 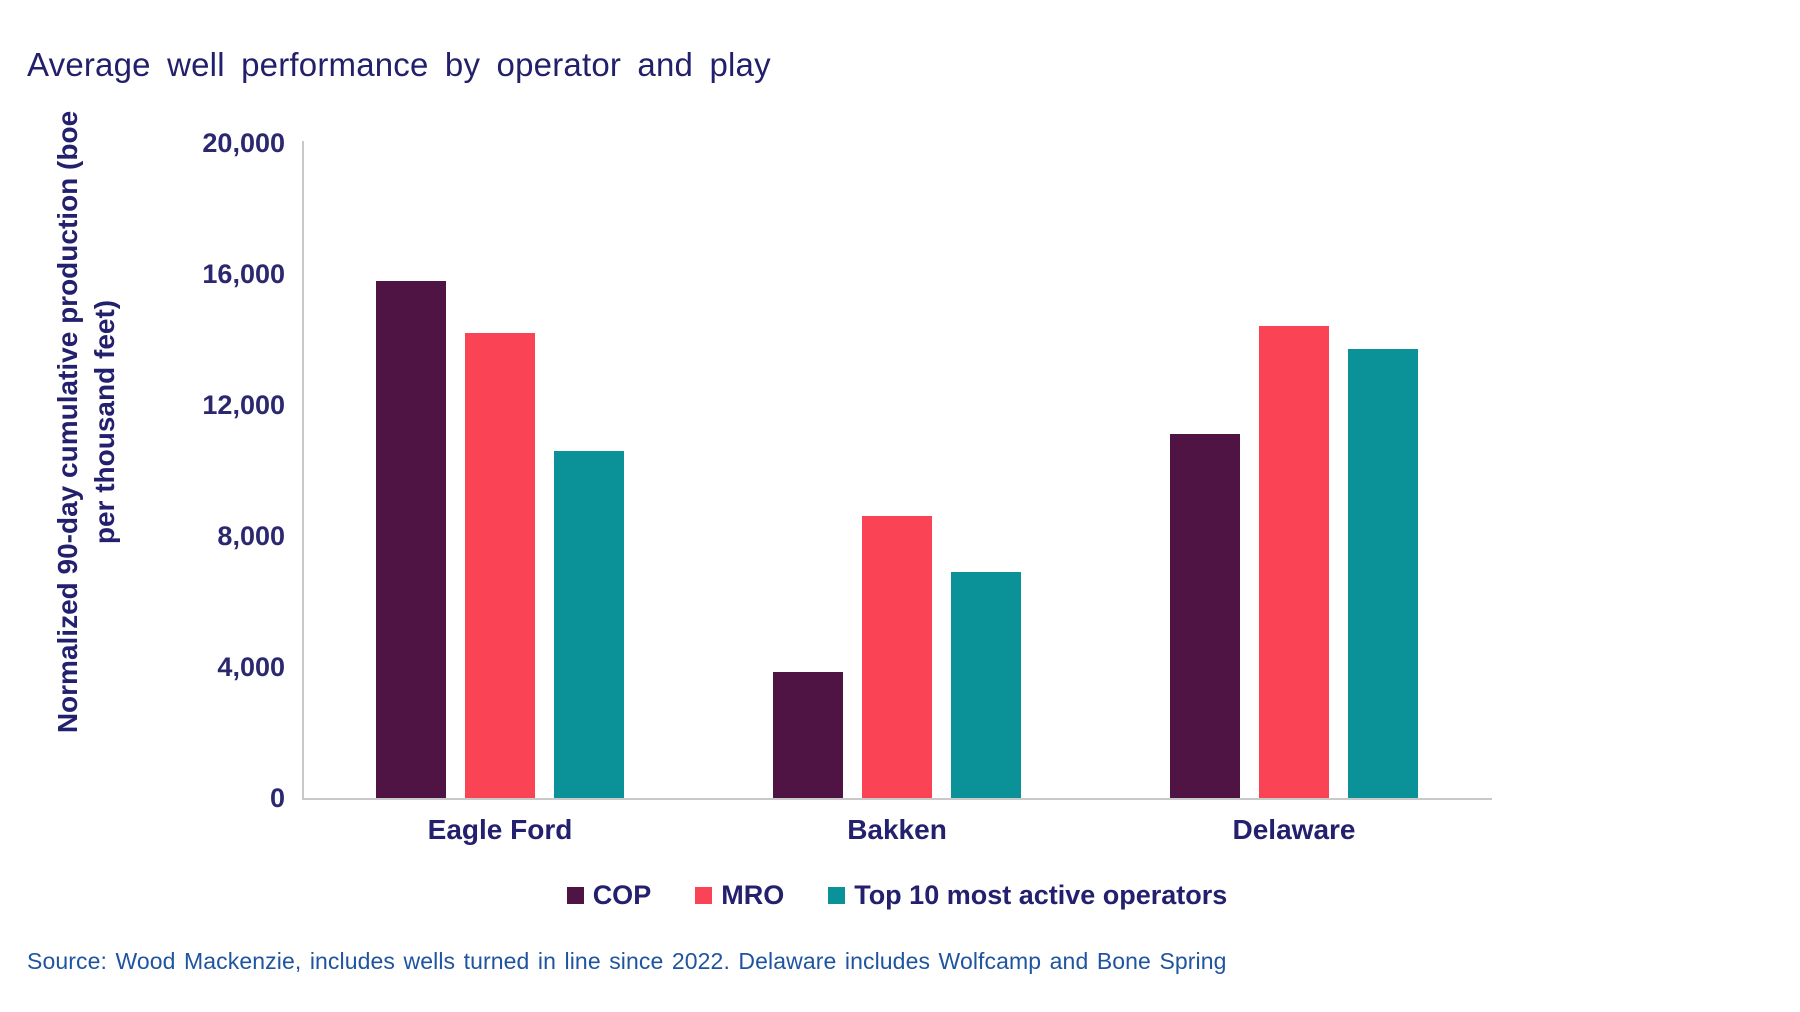 What do you see at coordinates (1294, 829) in the screenshot?
I see `x-category-delaware: Delaware` at bounding box center [1294, 829].